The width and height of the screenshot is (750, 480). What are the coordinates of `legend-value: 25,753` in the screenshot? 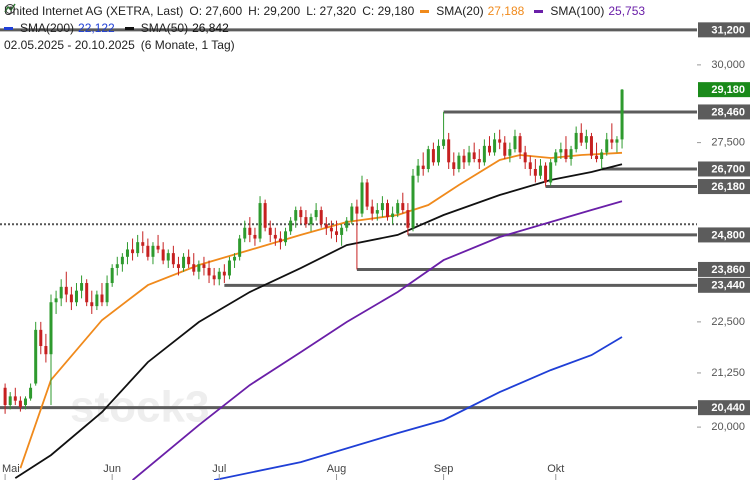 It's located at (627, 11).